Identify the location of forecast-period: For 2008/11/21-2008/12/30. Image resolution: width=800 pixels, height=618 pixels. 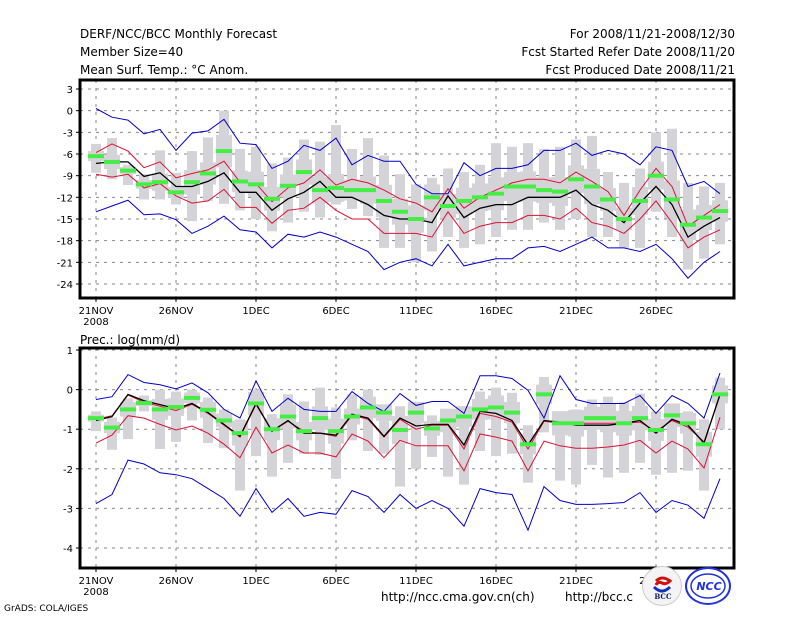
(652, 34).